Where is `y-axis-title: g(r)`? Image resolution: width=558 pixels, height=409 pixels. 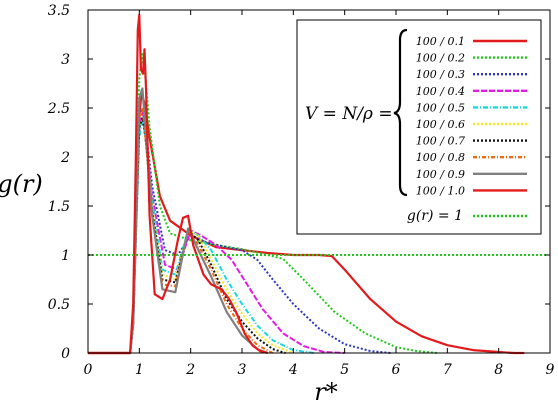 y-axis-title: g(r) is located at coordinates (21, 184).